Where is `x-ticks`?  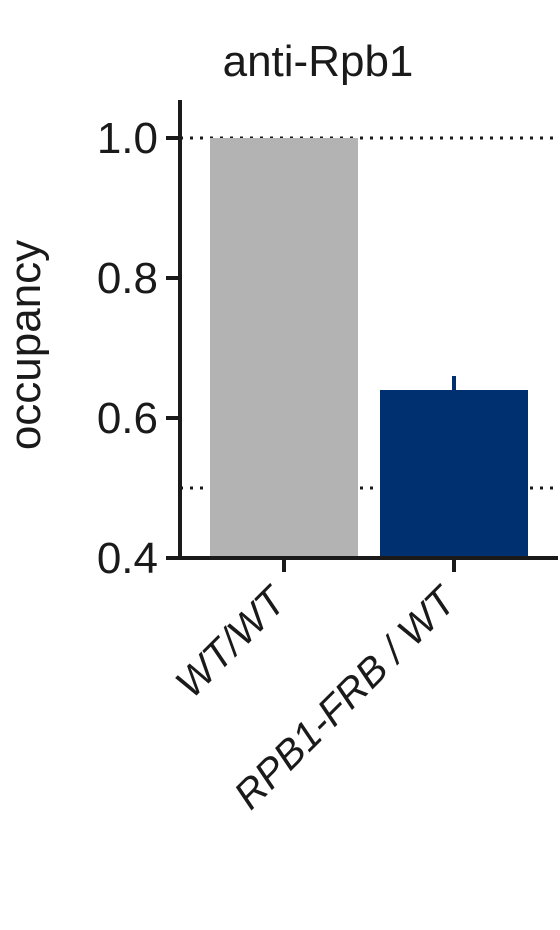 x-ticks is located at coordinates (369, 565).